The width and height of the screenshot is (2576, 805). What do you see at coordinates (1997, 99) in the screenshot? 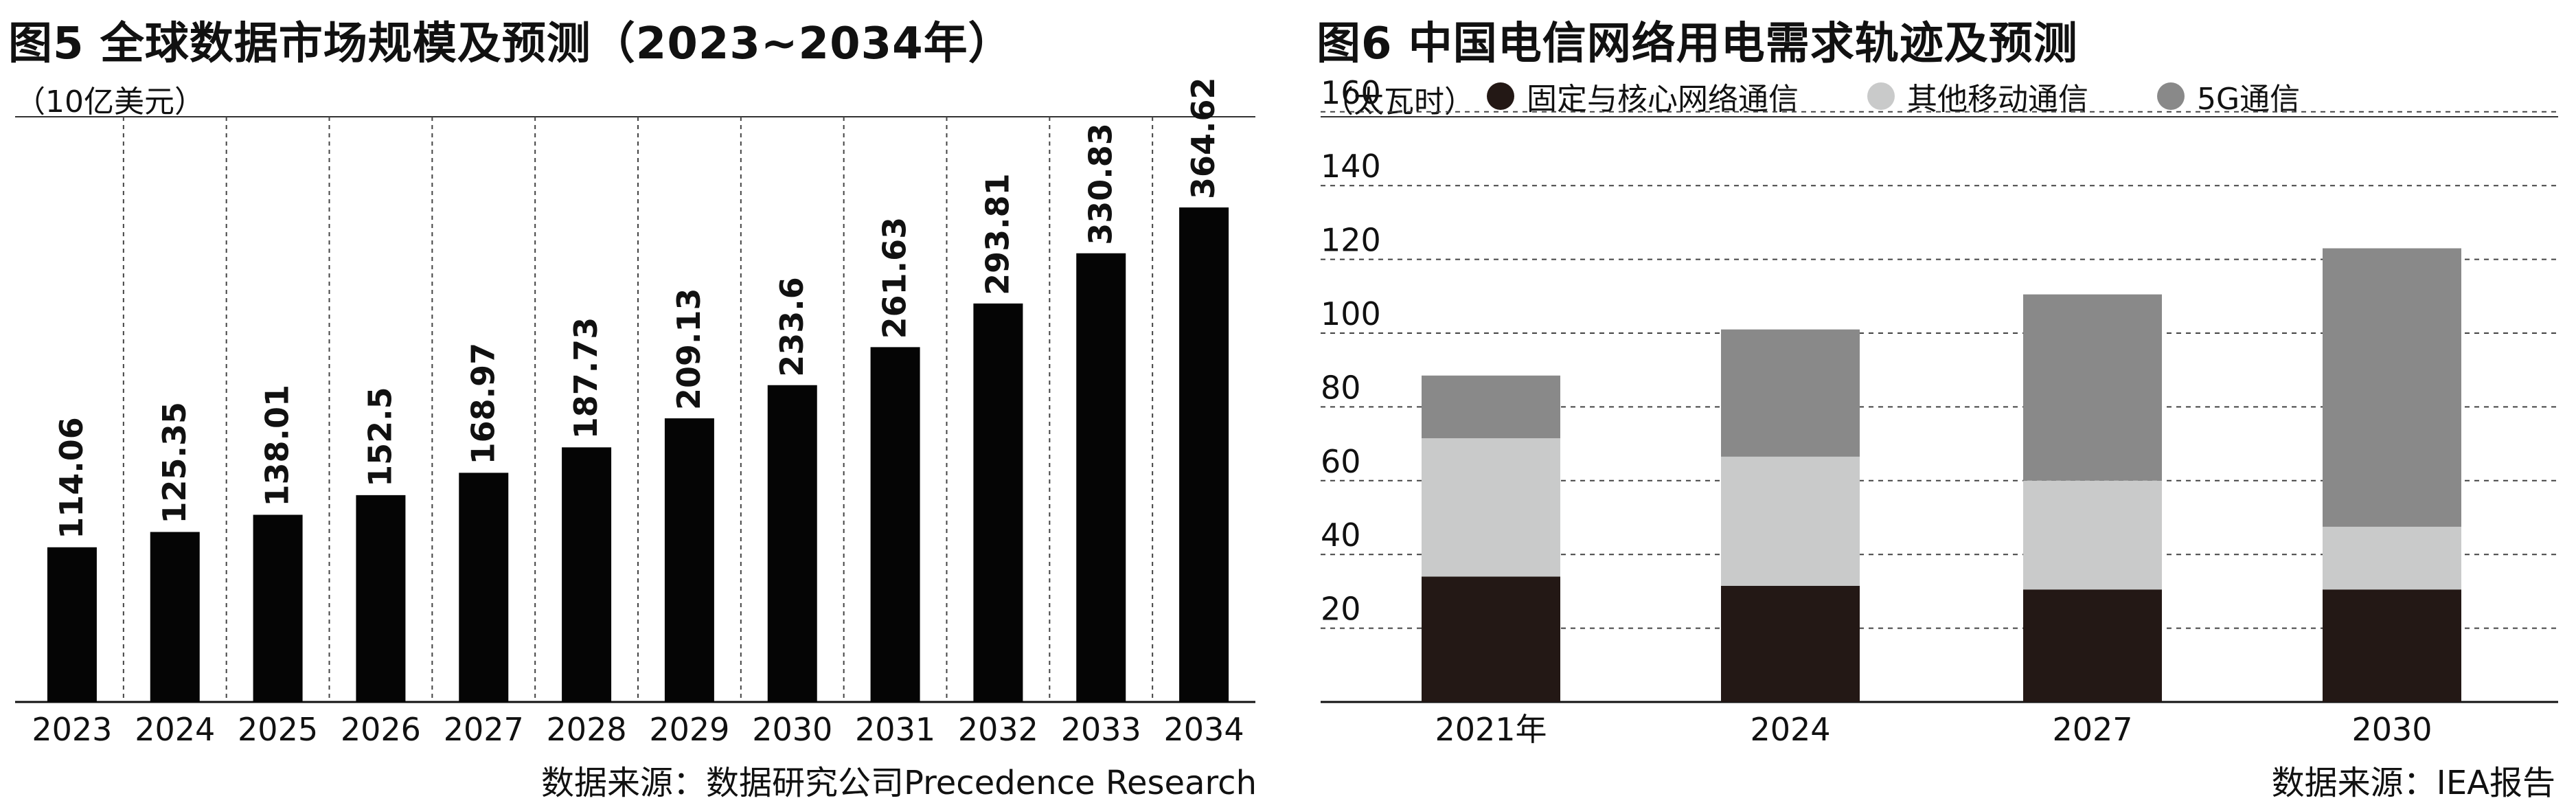
I see `legend-label-other-mobile: 其他移动通信` at bounding box center [1997, 99].